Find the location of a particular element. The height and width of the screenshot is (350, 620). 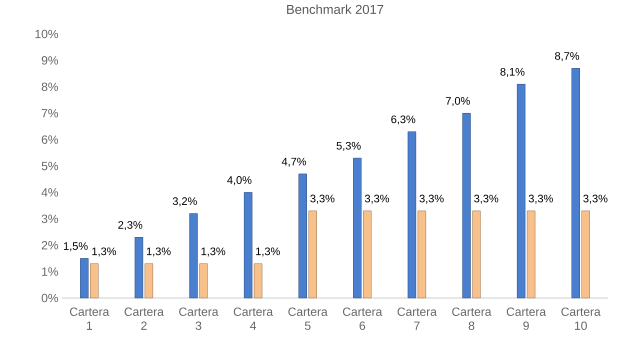

data-label: 5,3% is located at coordinates (348, 146).